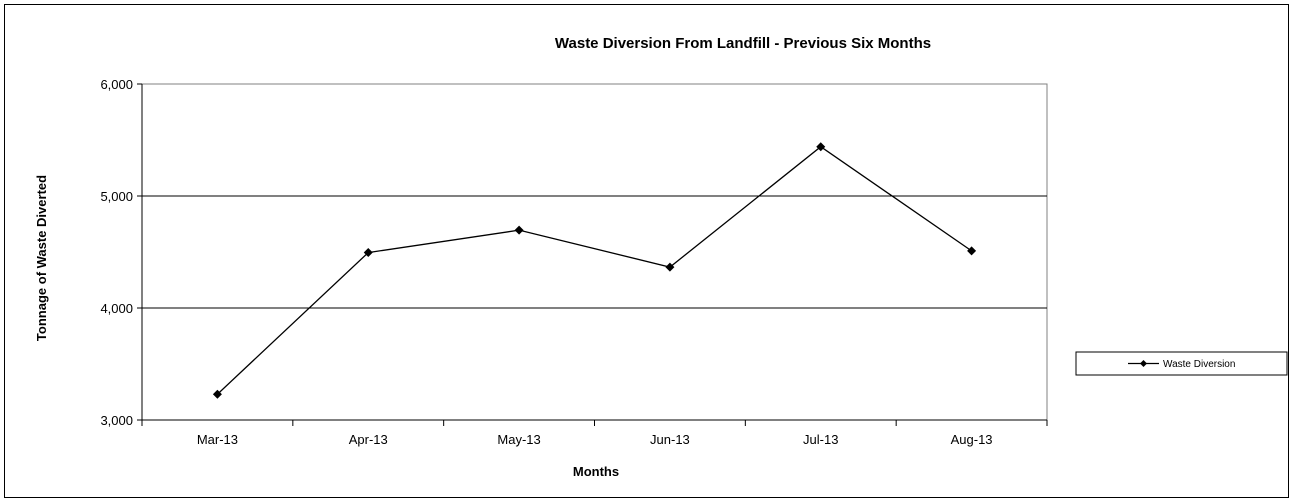  What do you see at coordinates (217, 439) in the screenshot?
I see `x-tick-label: Mar-13` at bounding box center [217, 439].